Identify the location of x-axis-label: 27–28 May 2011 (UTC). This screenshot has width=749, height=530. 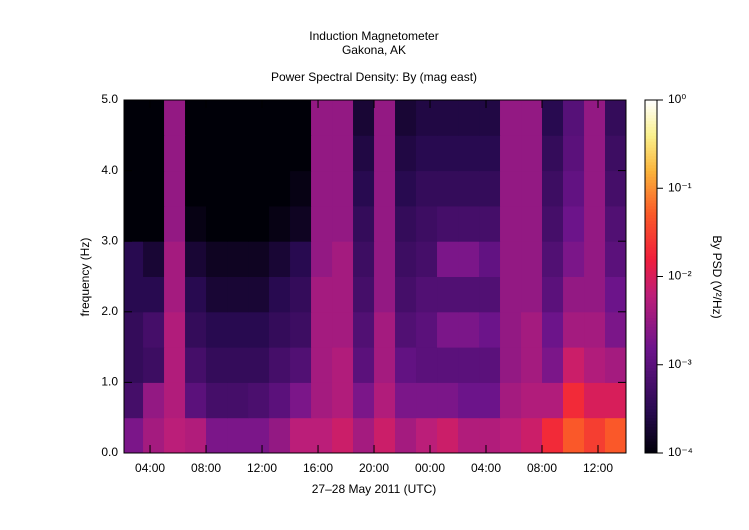
(374, 489).